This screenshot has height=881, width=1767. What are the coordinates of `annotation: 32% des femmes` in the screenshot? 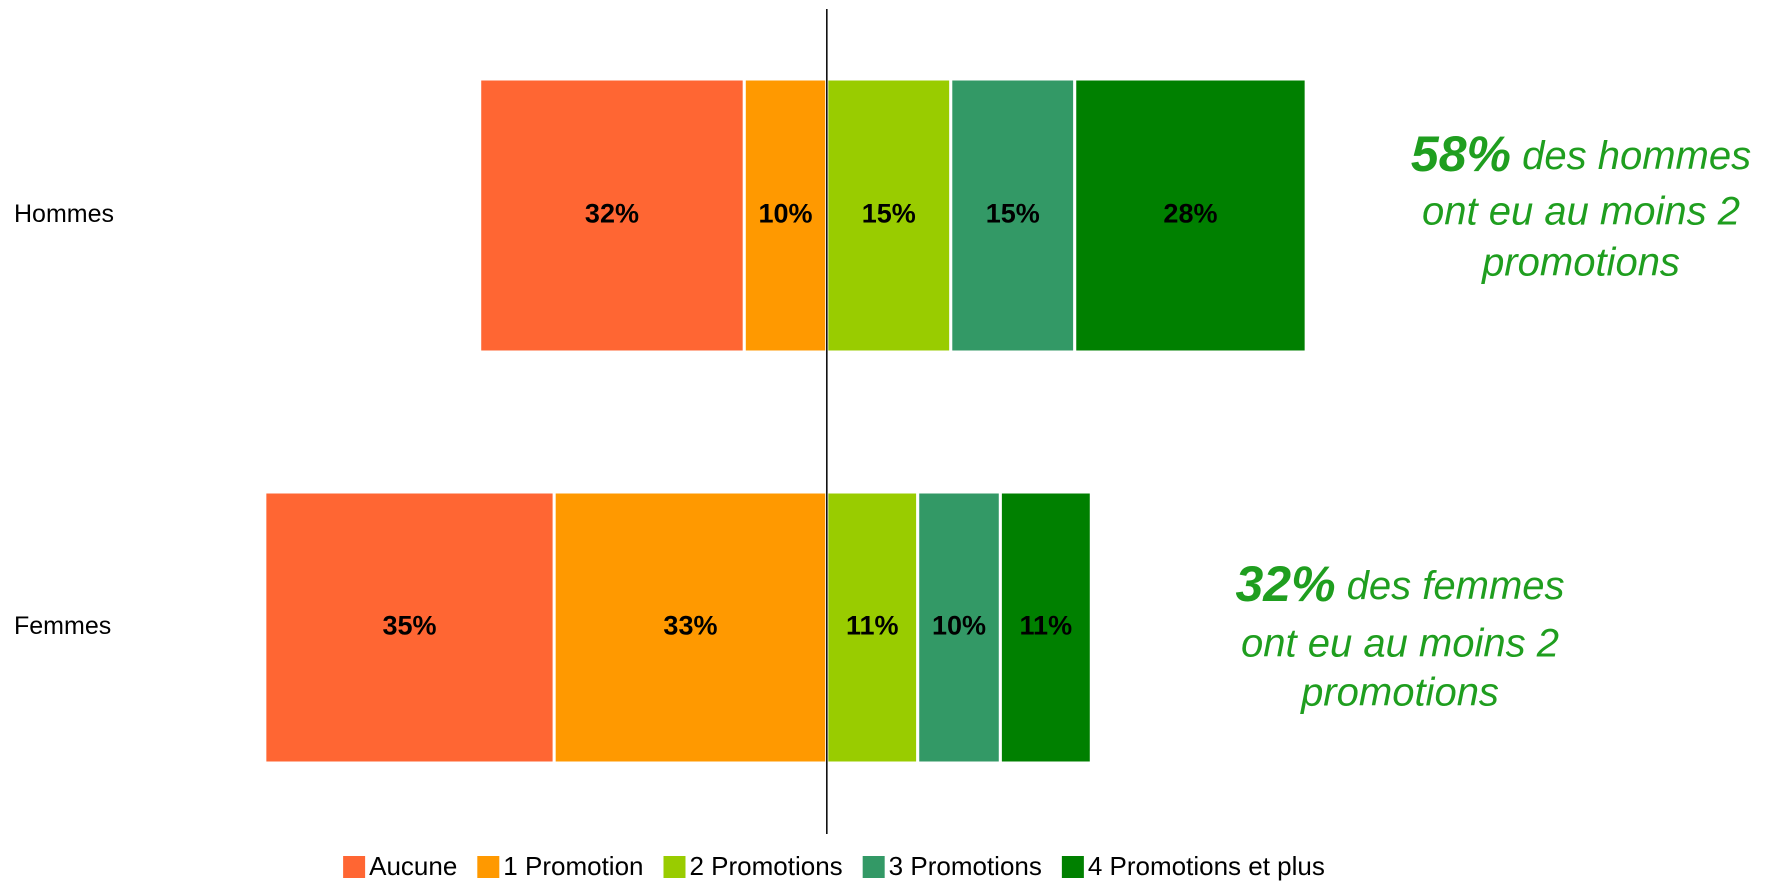 It's located at (1399, 584).